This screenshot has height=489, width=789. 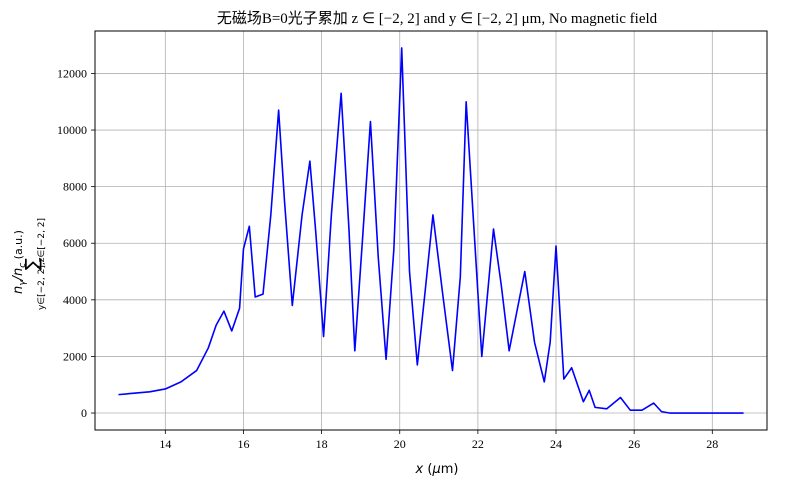 What do you see at coordinates (243, 444) in the screenshot?
I see `x-tick-label: 16` at bounding box center [243, 444].